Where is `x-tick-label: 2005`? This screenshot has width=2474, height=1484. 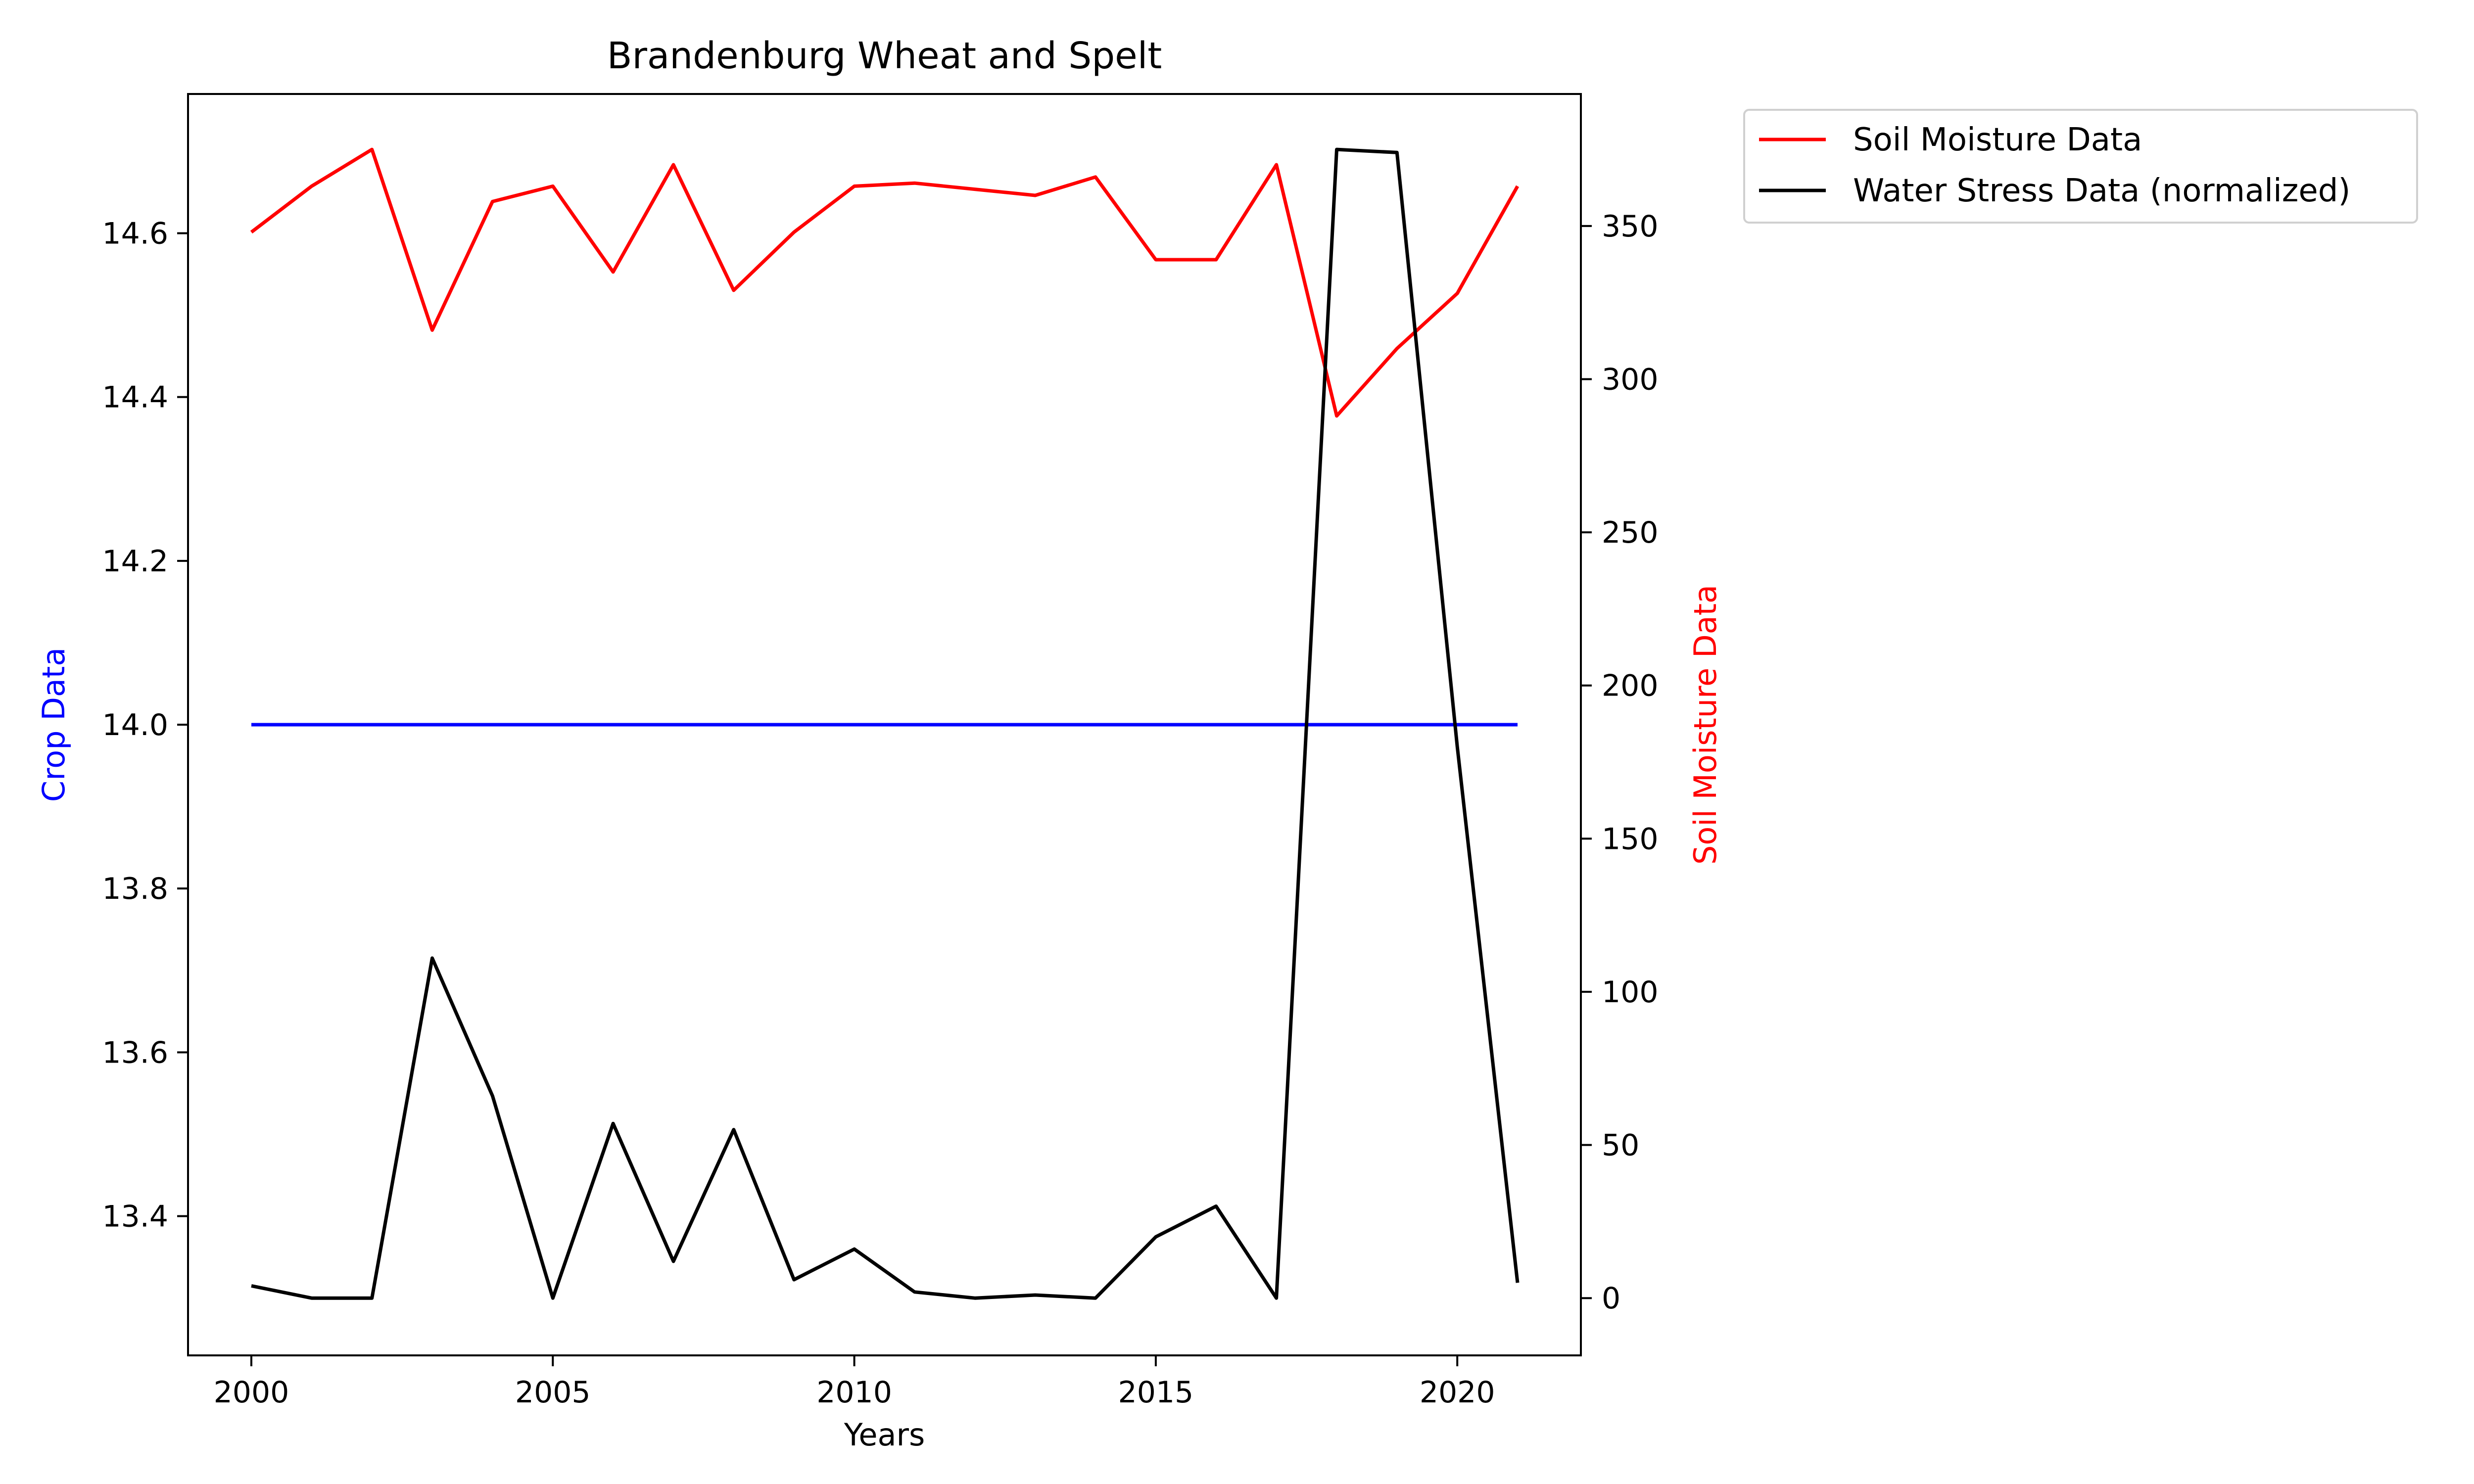 x-tick-label: 2005 is located at coordinates (553, 1392).